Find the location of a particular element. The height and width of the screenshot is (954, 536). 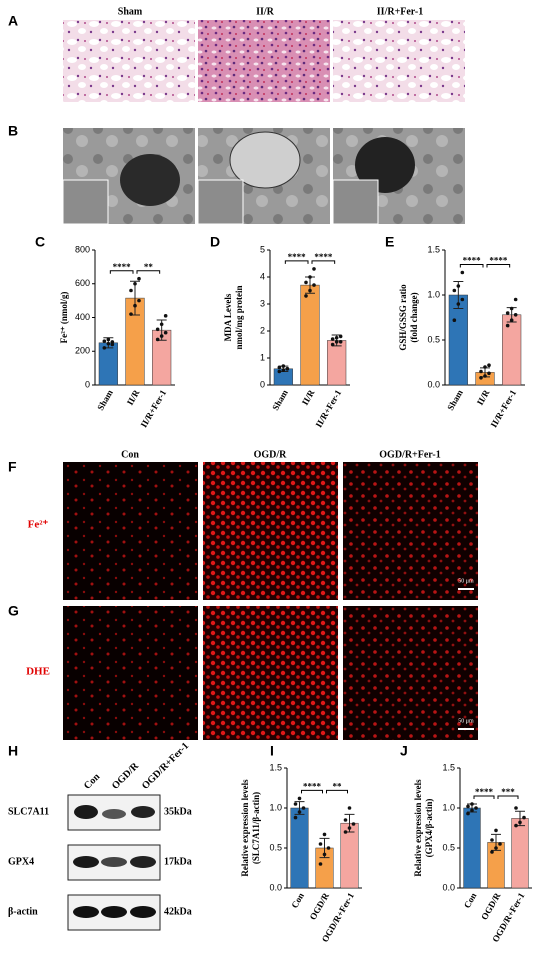

column-header: OGD/R is located at coordinates (271, 454).